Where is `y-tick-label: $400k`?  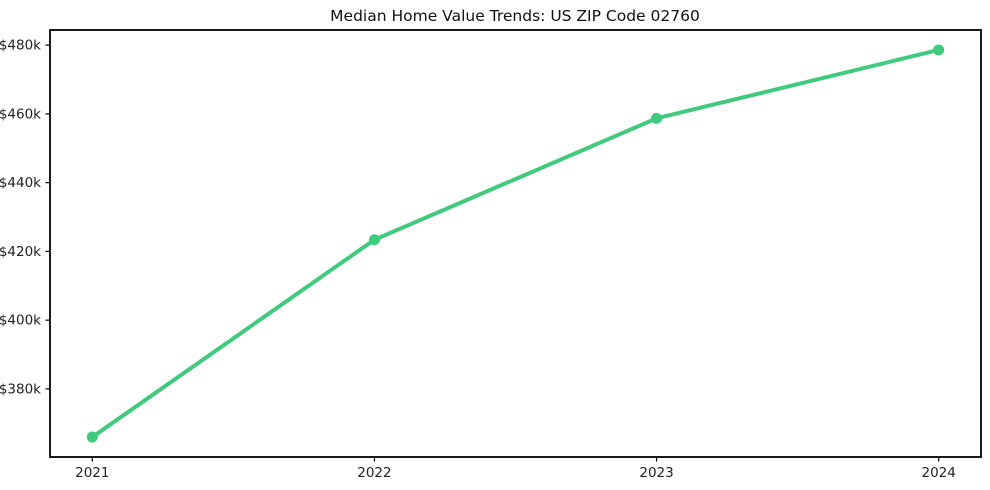
y-tick-label: $400k is located at coordinates (20, 321).